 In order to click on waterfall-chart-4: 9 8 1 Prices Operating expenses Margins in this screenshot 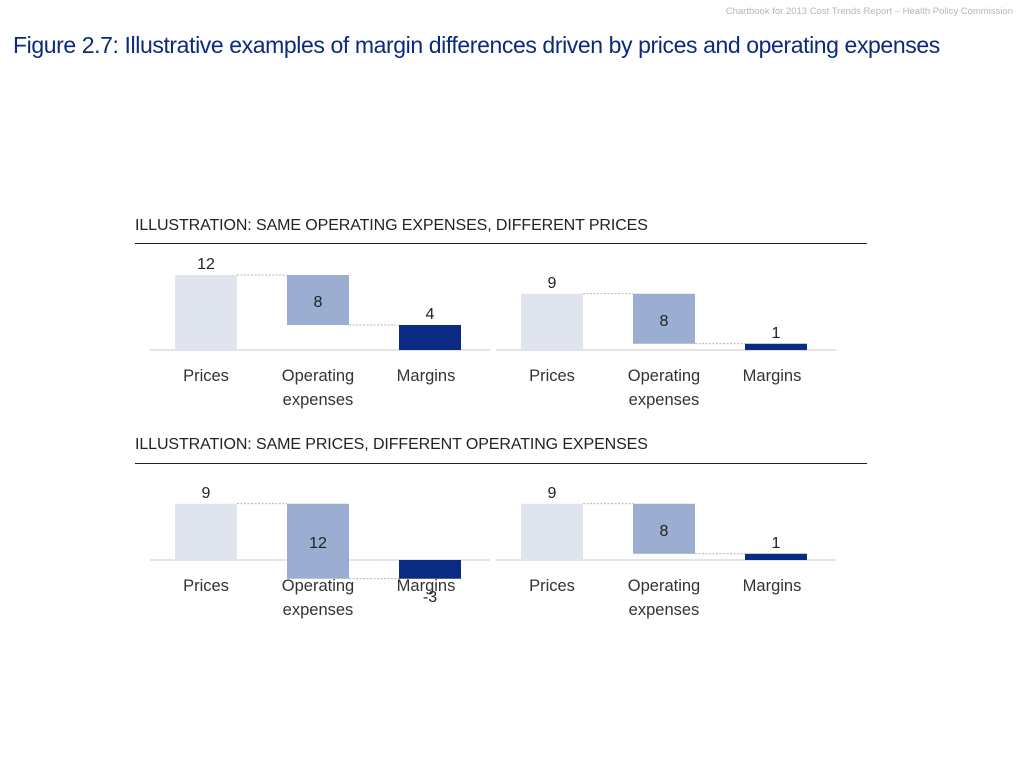, I will do `click(666, 552)`.